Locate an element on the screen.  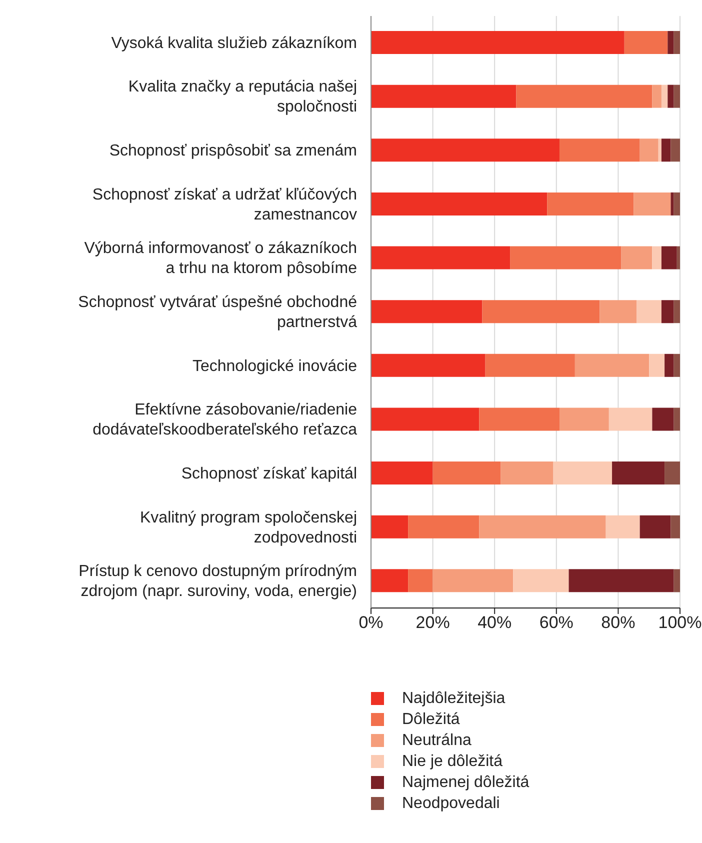
y-tick-label: Schopnosť vytvárať úspešné obchodné partnerstvá is located at coordinates (218, 312).